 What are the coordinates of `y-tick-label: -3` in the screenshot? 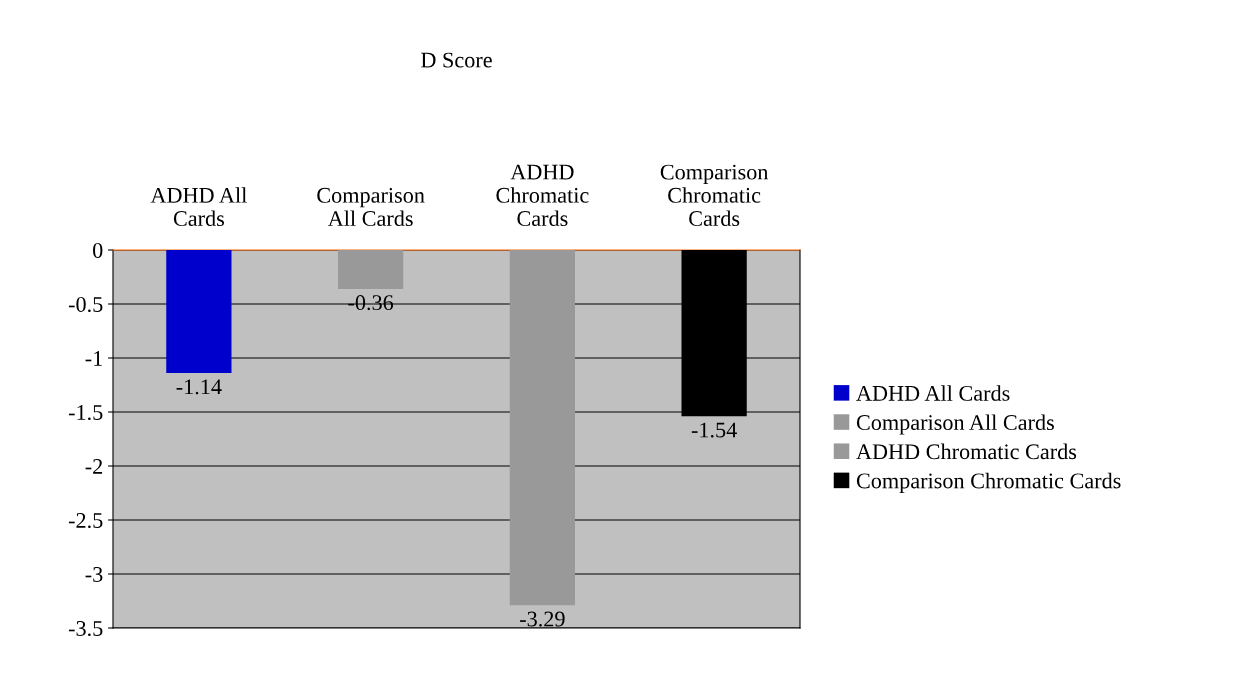 It's located at (94, 574).